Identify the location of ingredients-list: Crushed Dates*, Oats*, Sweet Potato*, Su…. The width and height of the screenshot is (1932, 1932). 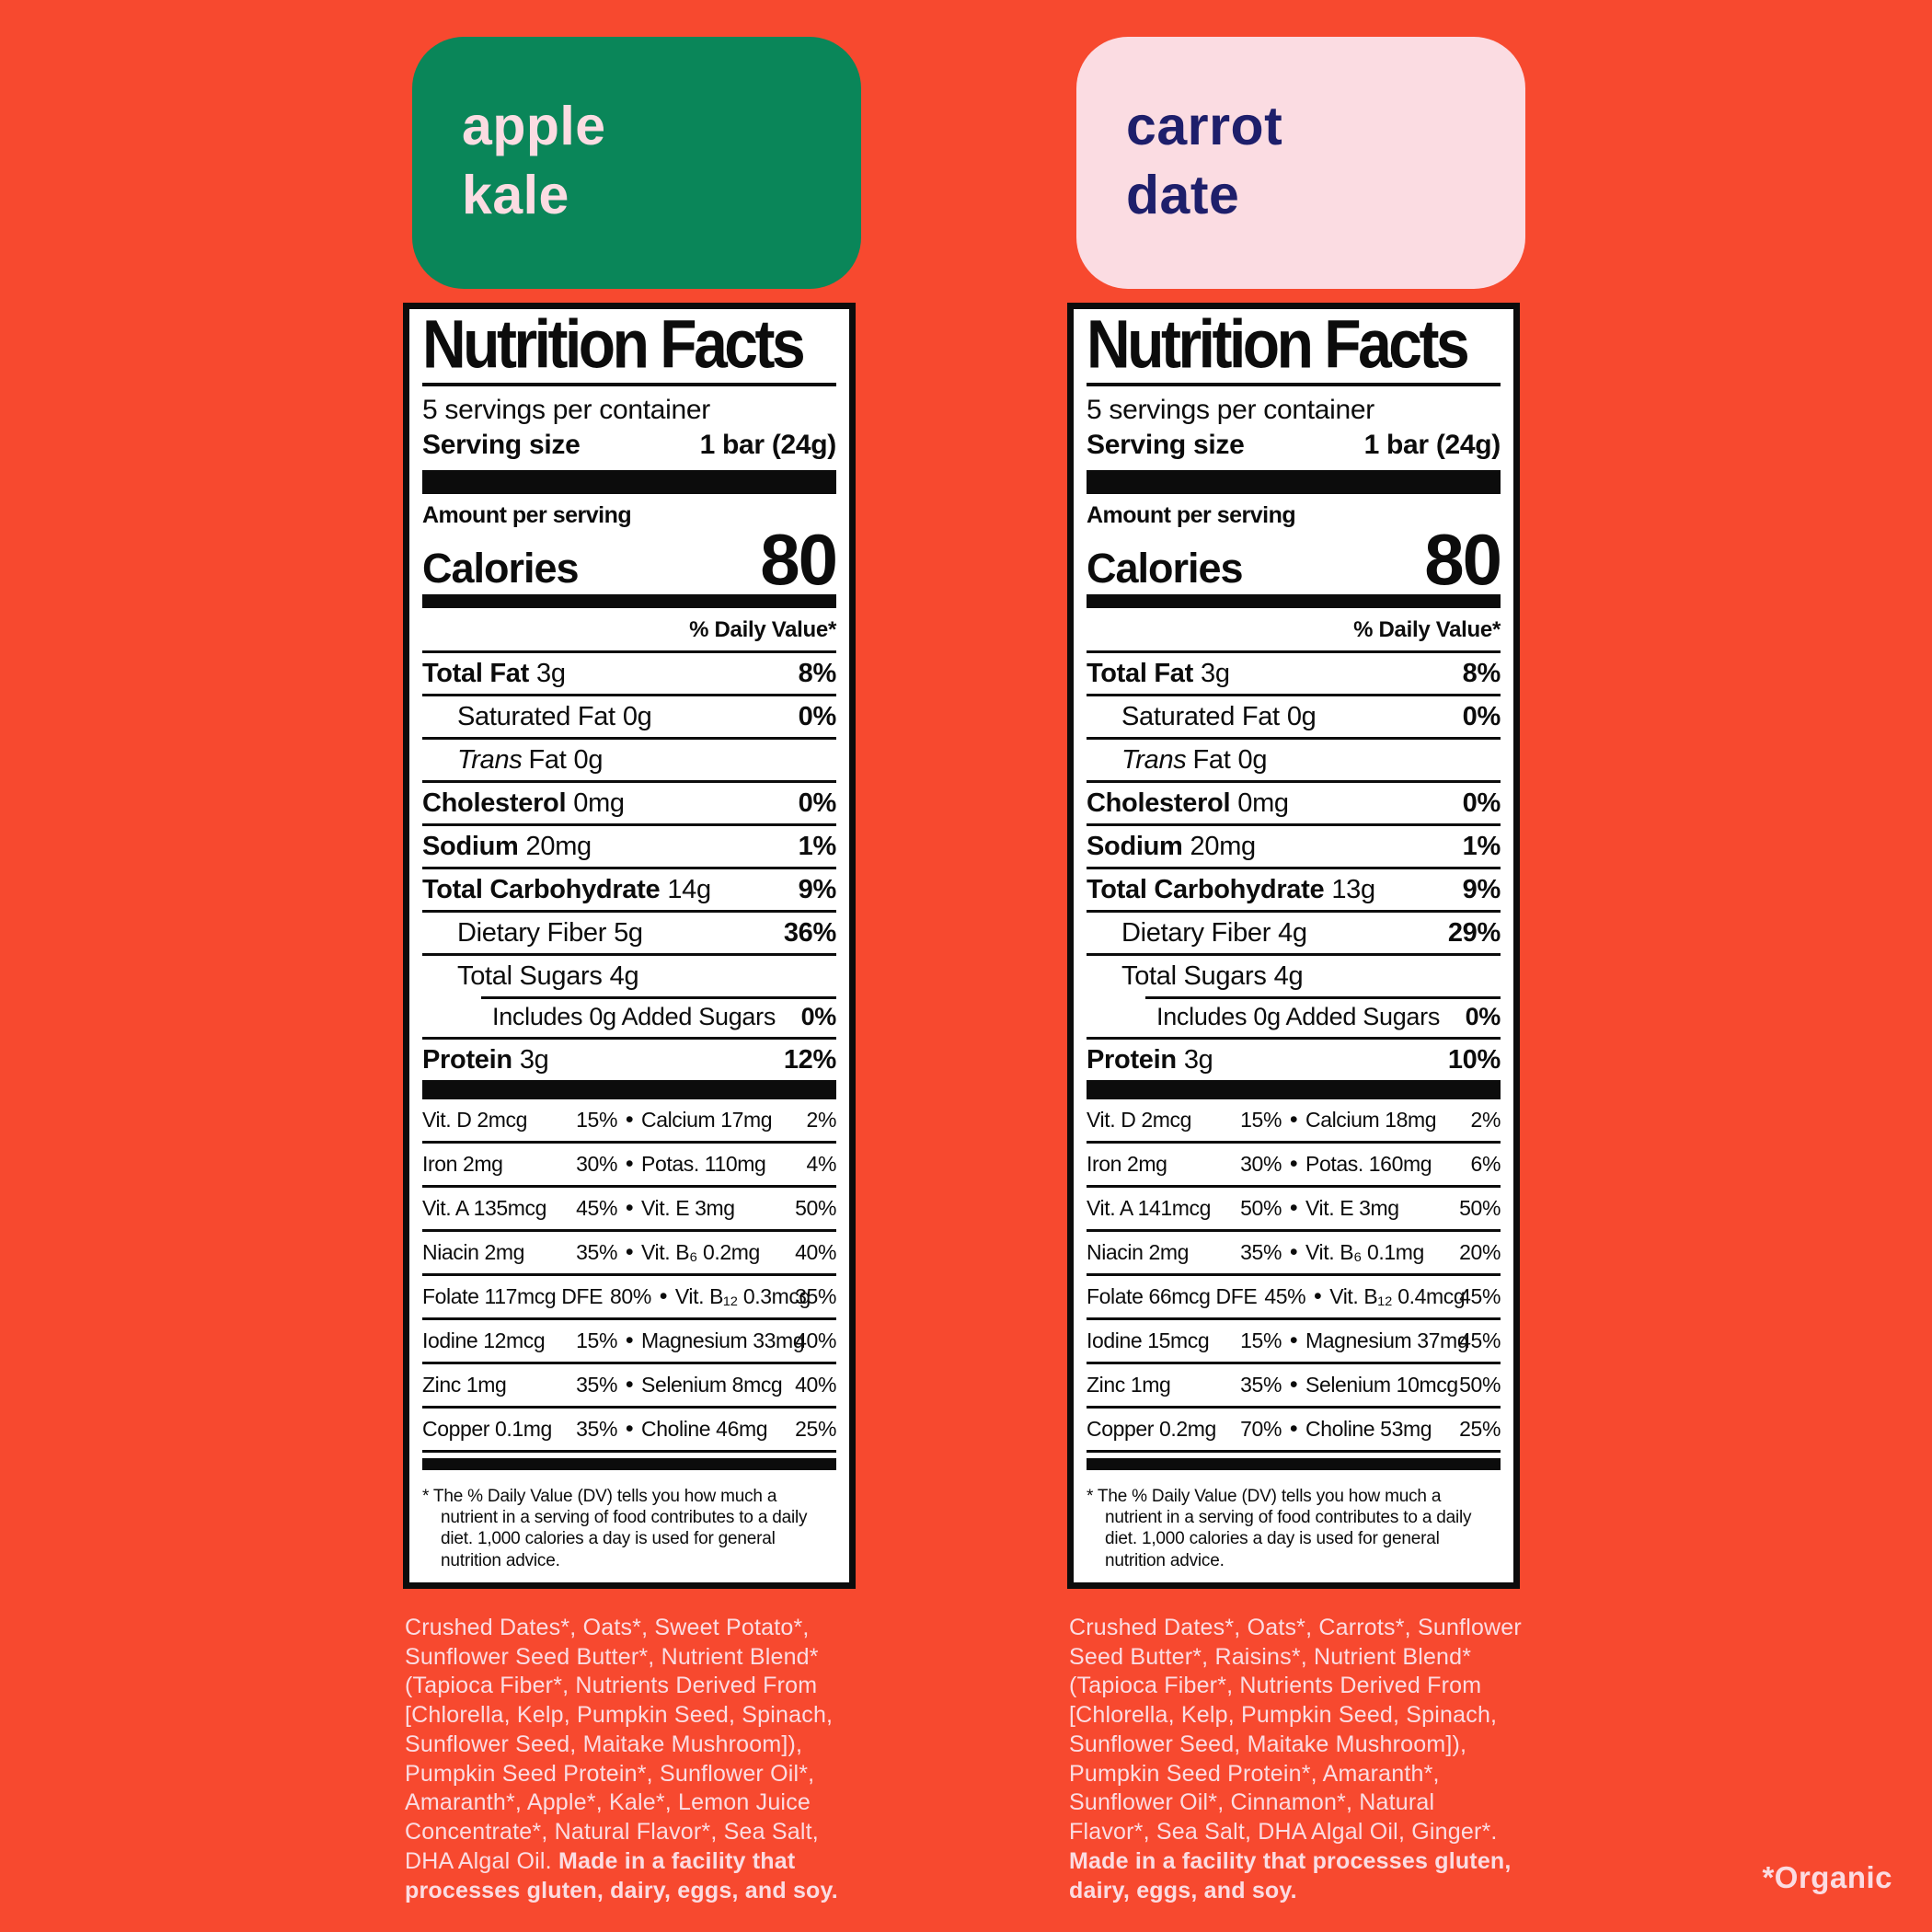
(619, 1744).